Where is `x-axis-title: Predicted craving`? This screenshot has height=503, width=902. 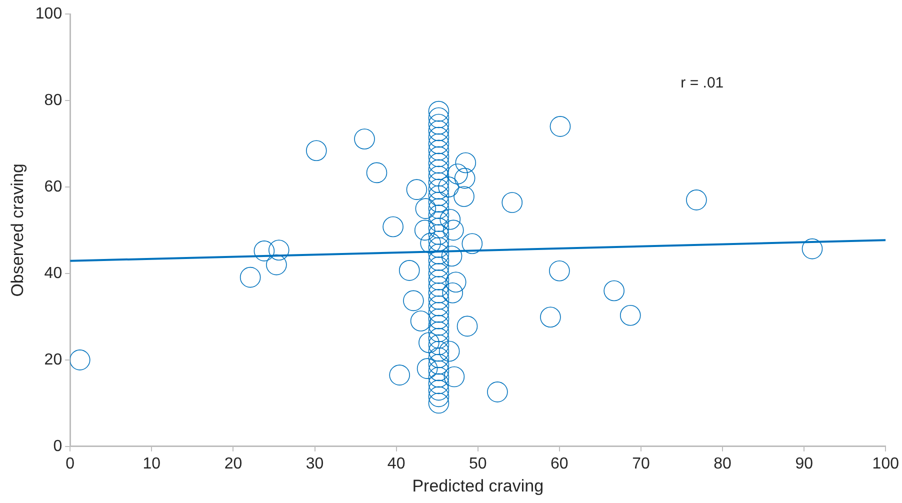 x-axis-title: Predicted craving is located at coordinates (478, 486).